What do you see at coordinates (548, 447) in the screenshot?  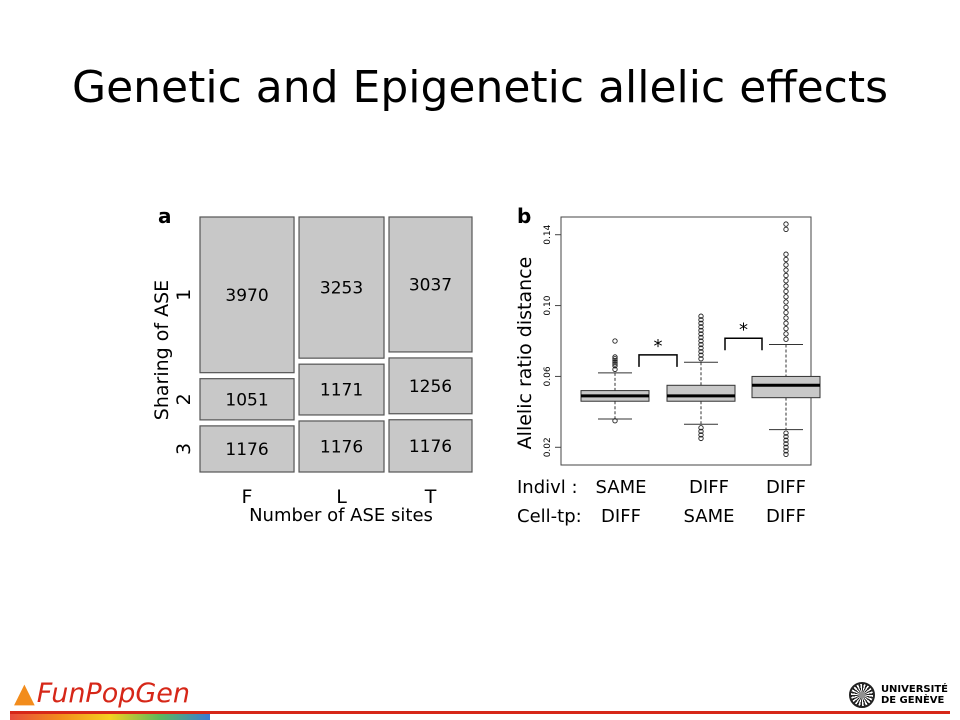 I see `y-tick-label: 0.02` at bounding box center [548, 447].